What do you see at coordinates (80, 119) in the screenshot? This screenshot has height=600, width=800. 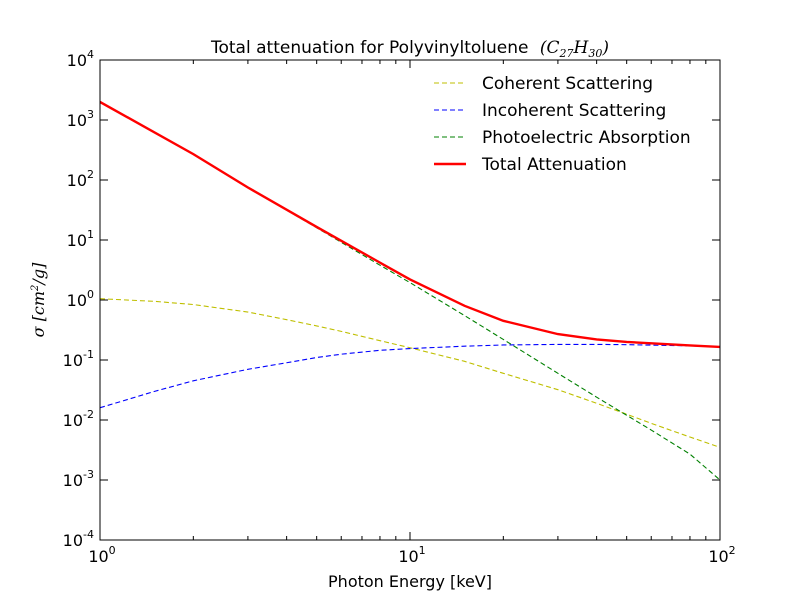 I see `y-tick-label: 10³` at bounding box center [80, 119].